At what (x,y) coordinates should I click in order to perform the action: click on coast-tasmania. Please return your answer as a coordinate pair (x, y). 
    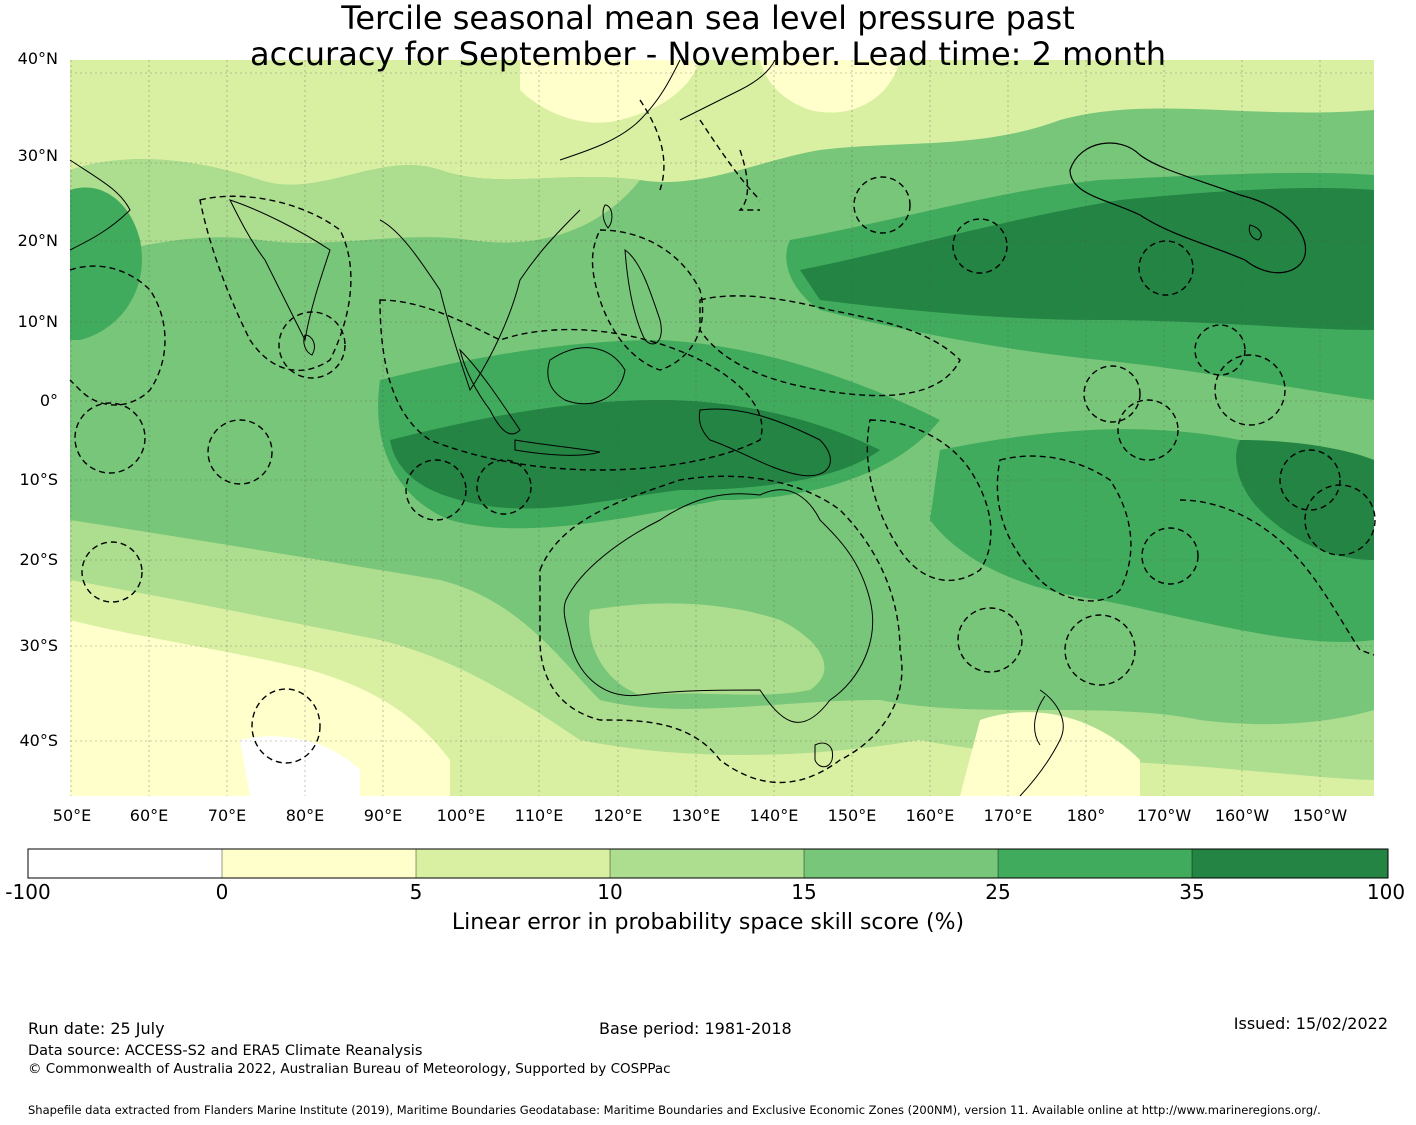
    Looking at the image, I should click on (824, 755).